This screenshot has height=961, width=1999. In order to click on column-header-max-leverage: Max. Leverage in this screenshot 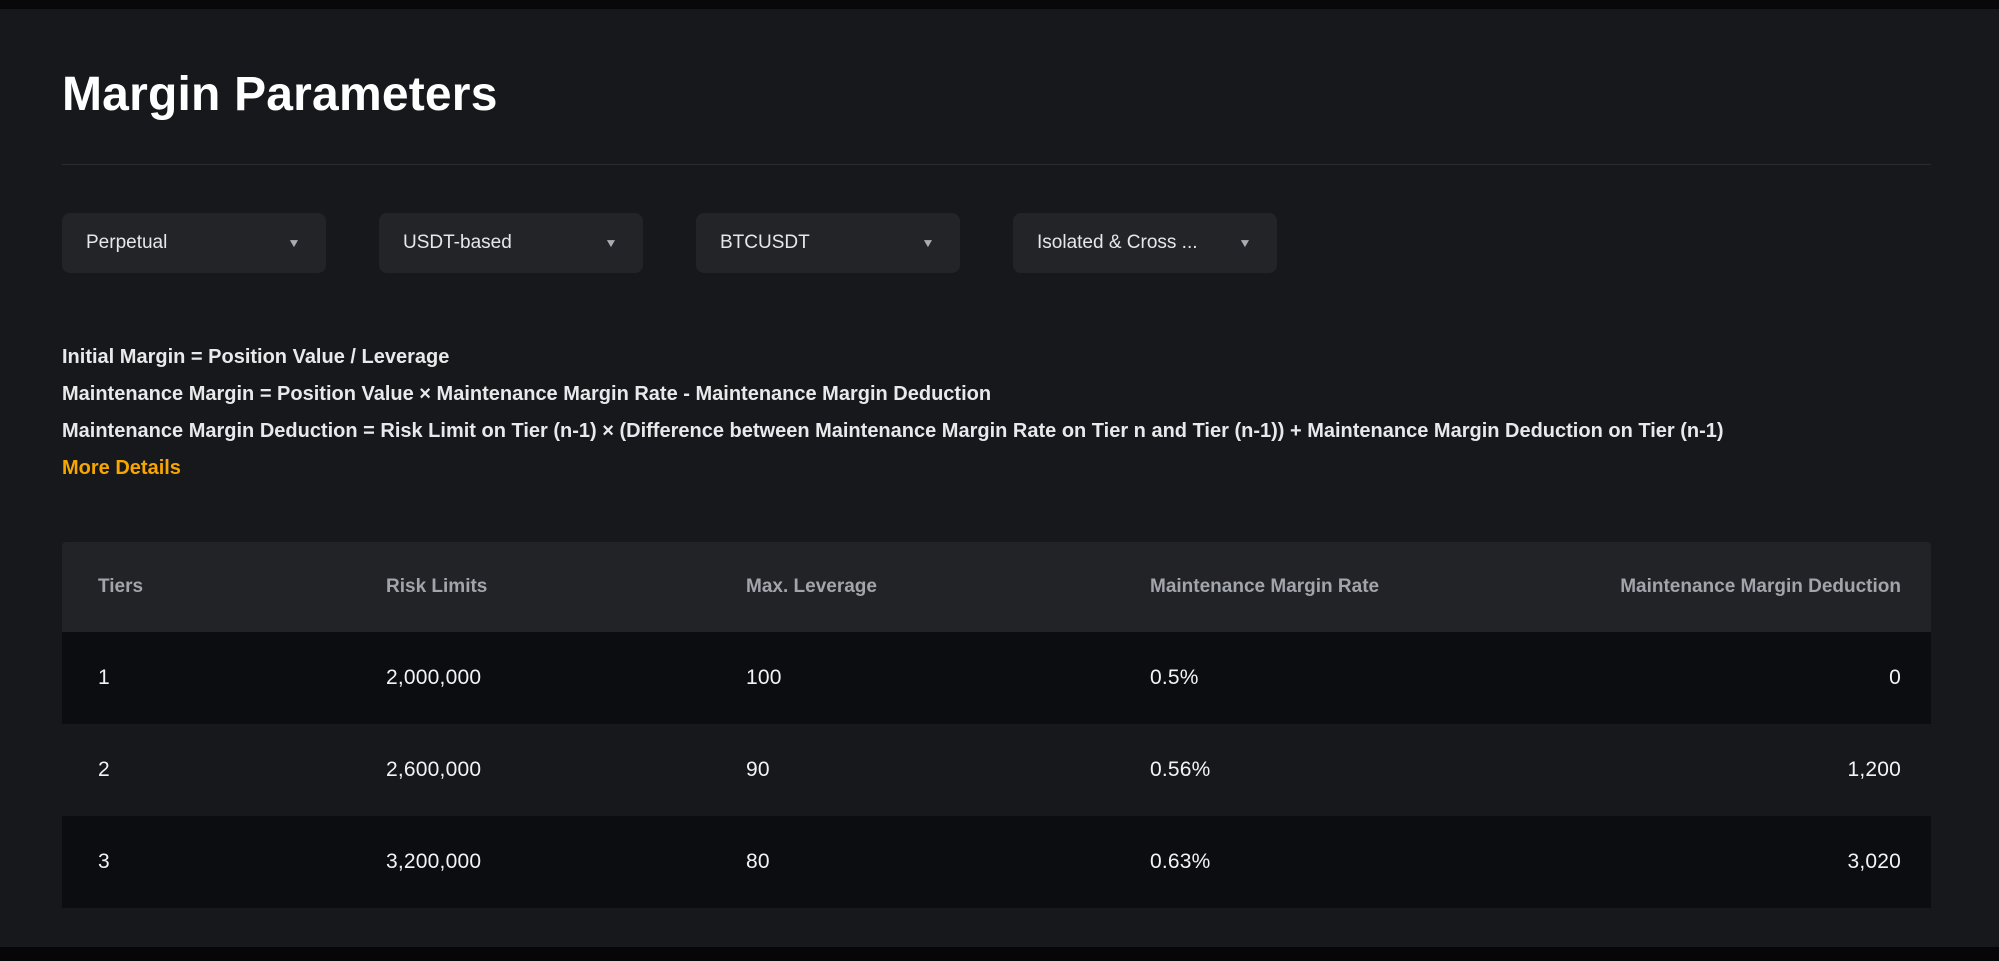, I will do `click(811, 586)`.